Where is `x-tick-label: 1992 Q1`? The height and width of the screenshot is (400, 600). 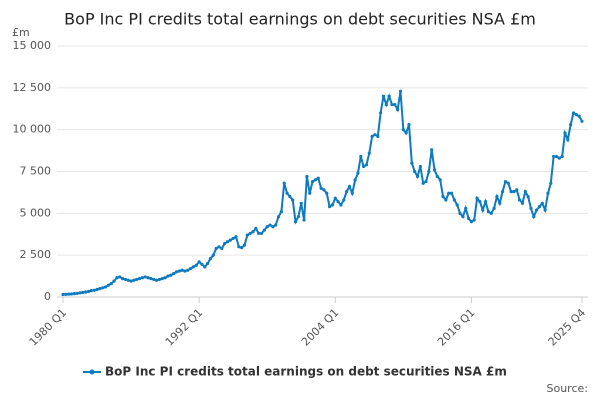 x-tick-label: 1992 Q1 is located at coordinates (184, 327).